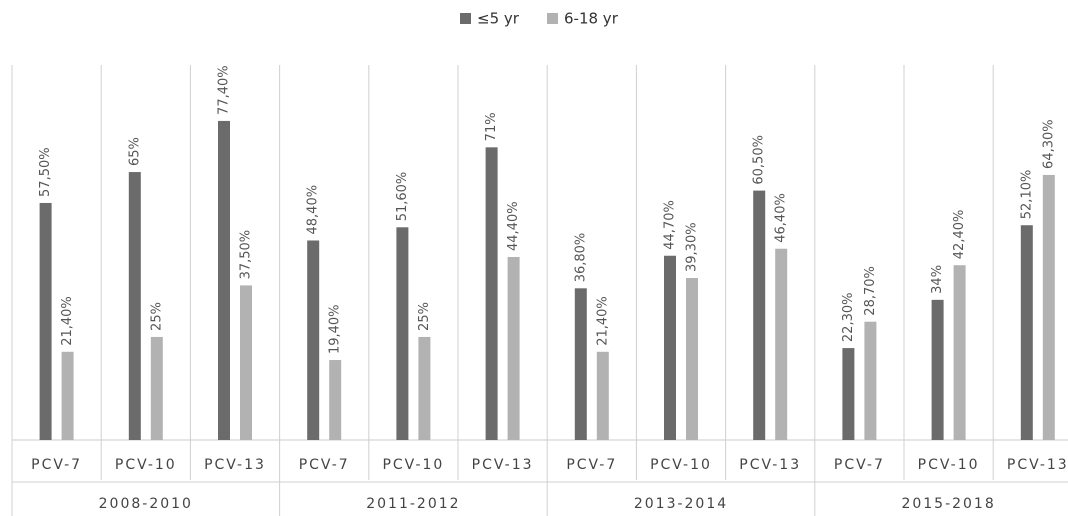 The height and width of the screenshot is (516, 1068). Describe the element at coordinates (692, 247) in the screenshot. I see `value-label: 39,30%` at that location.